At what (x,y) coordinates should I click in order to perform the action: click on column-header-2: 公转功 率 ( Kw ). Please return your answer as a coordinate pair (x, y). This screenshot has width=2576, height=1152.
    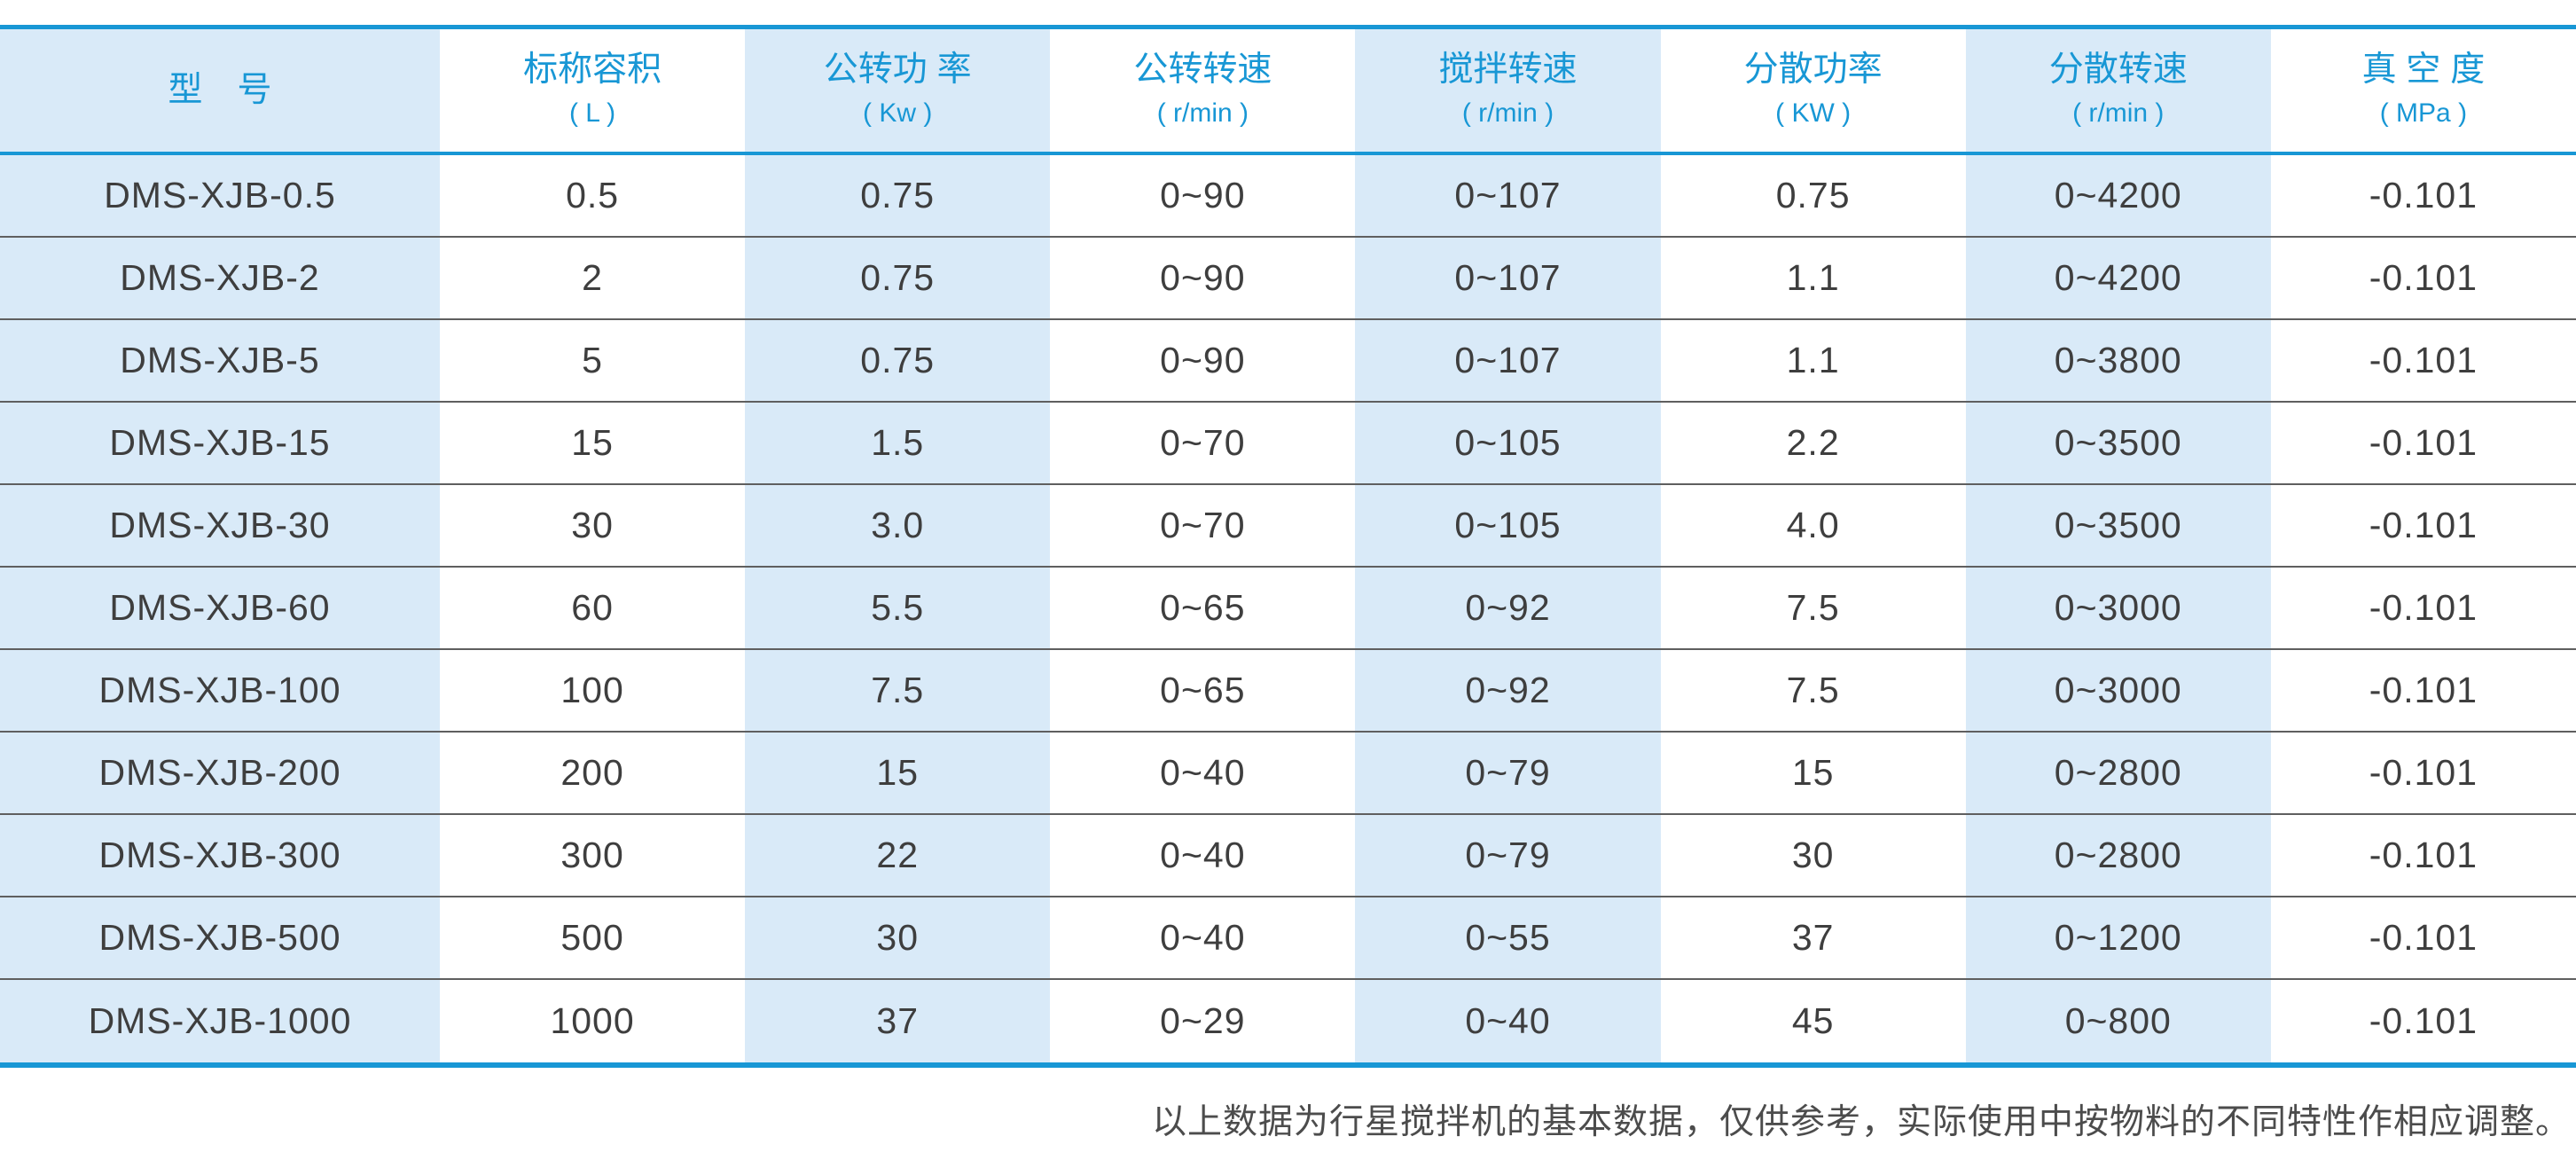
    Looking at the image, I should click on (898, 91).